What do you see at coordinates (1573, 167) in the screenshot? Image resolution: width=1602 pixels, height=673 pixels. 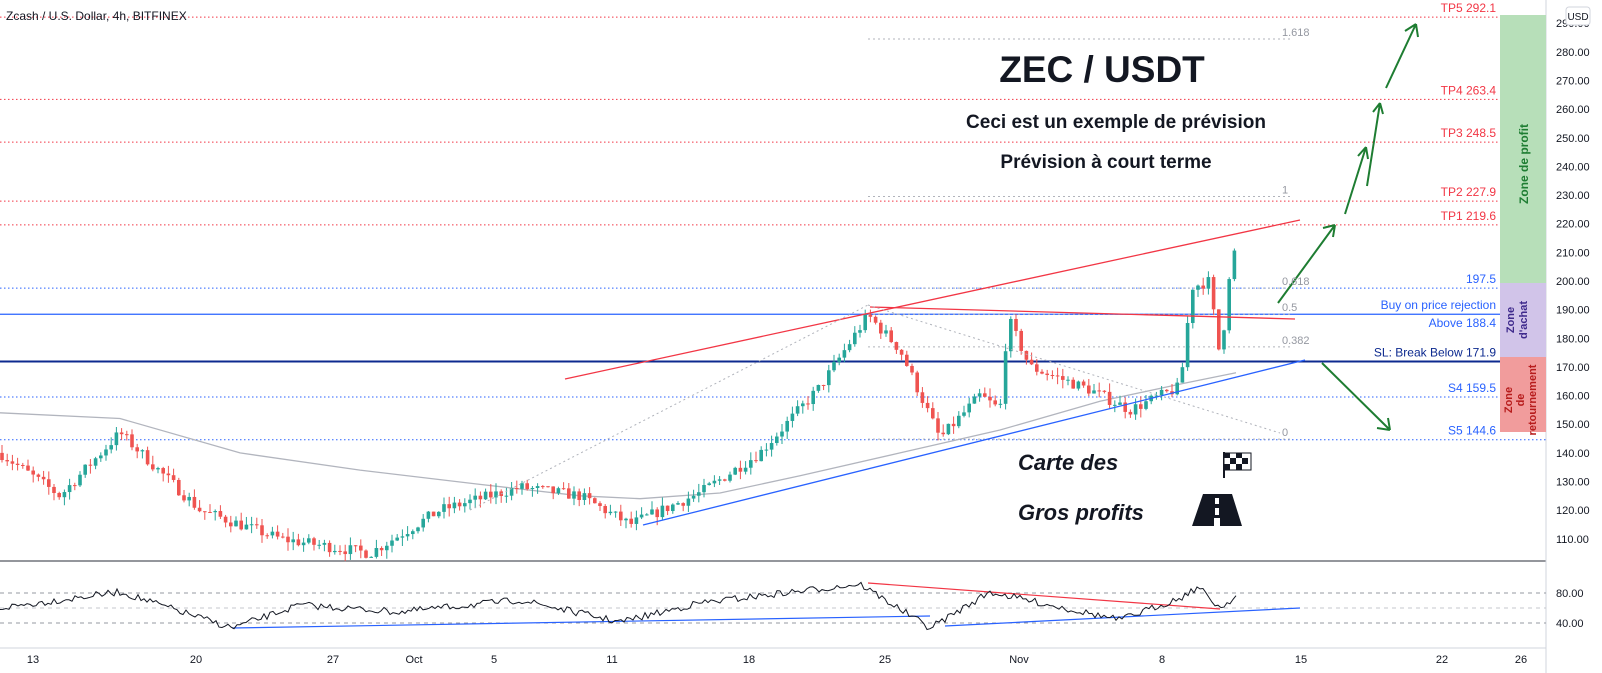 I see `price-tick-label: 240.00` at bounding box center [1573, 167].